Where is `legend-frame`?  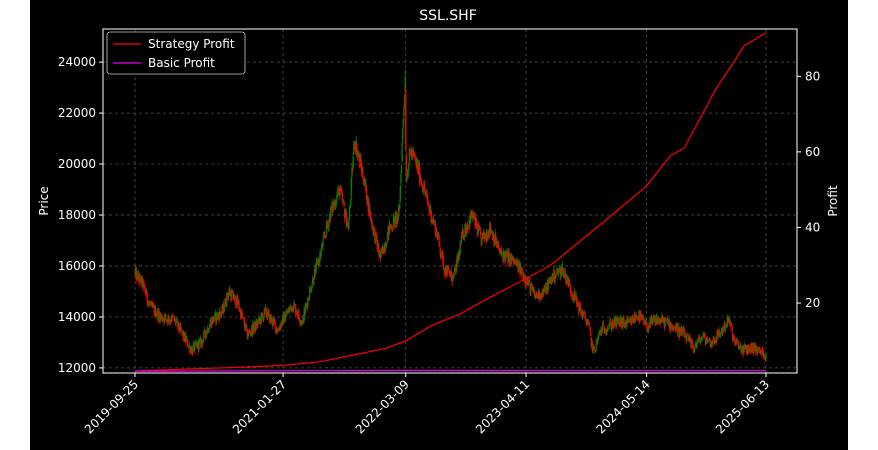
legend-frame is located at coordinates (176, 53).